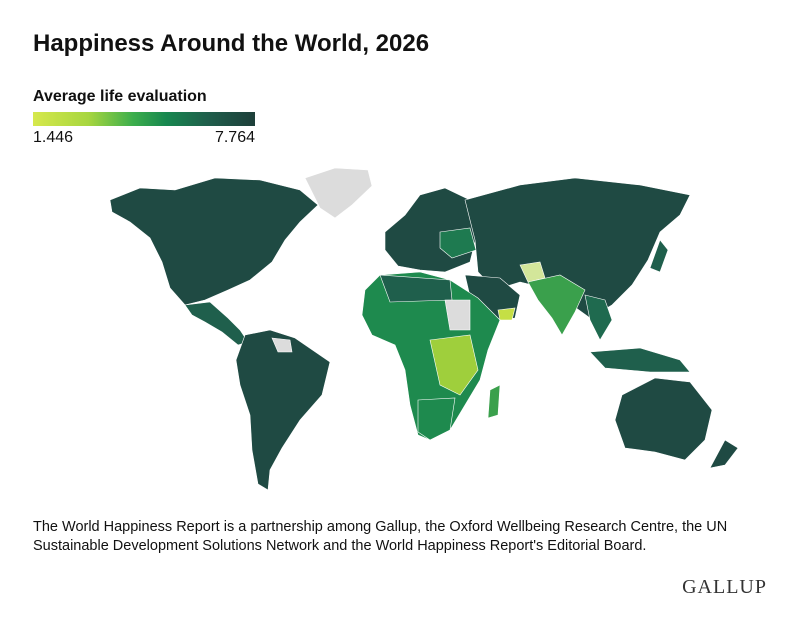  I want to click on title: Happiness Around the World, 2026, so click(231, 43).